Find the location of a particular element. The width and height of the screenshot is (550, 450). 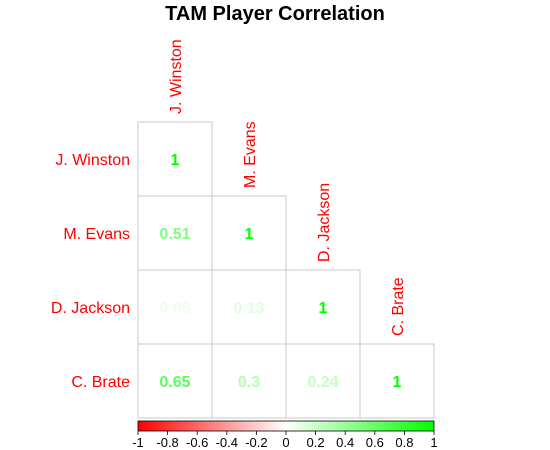

cell-value-label: 0.51 is located at coordinates (174, 234).